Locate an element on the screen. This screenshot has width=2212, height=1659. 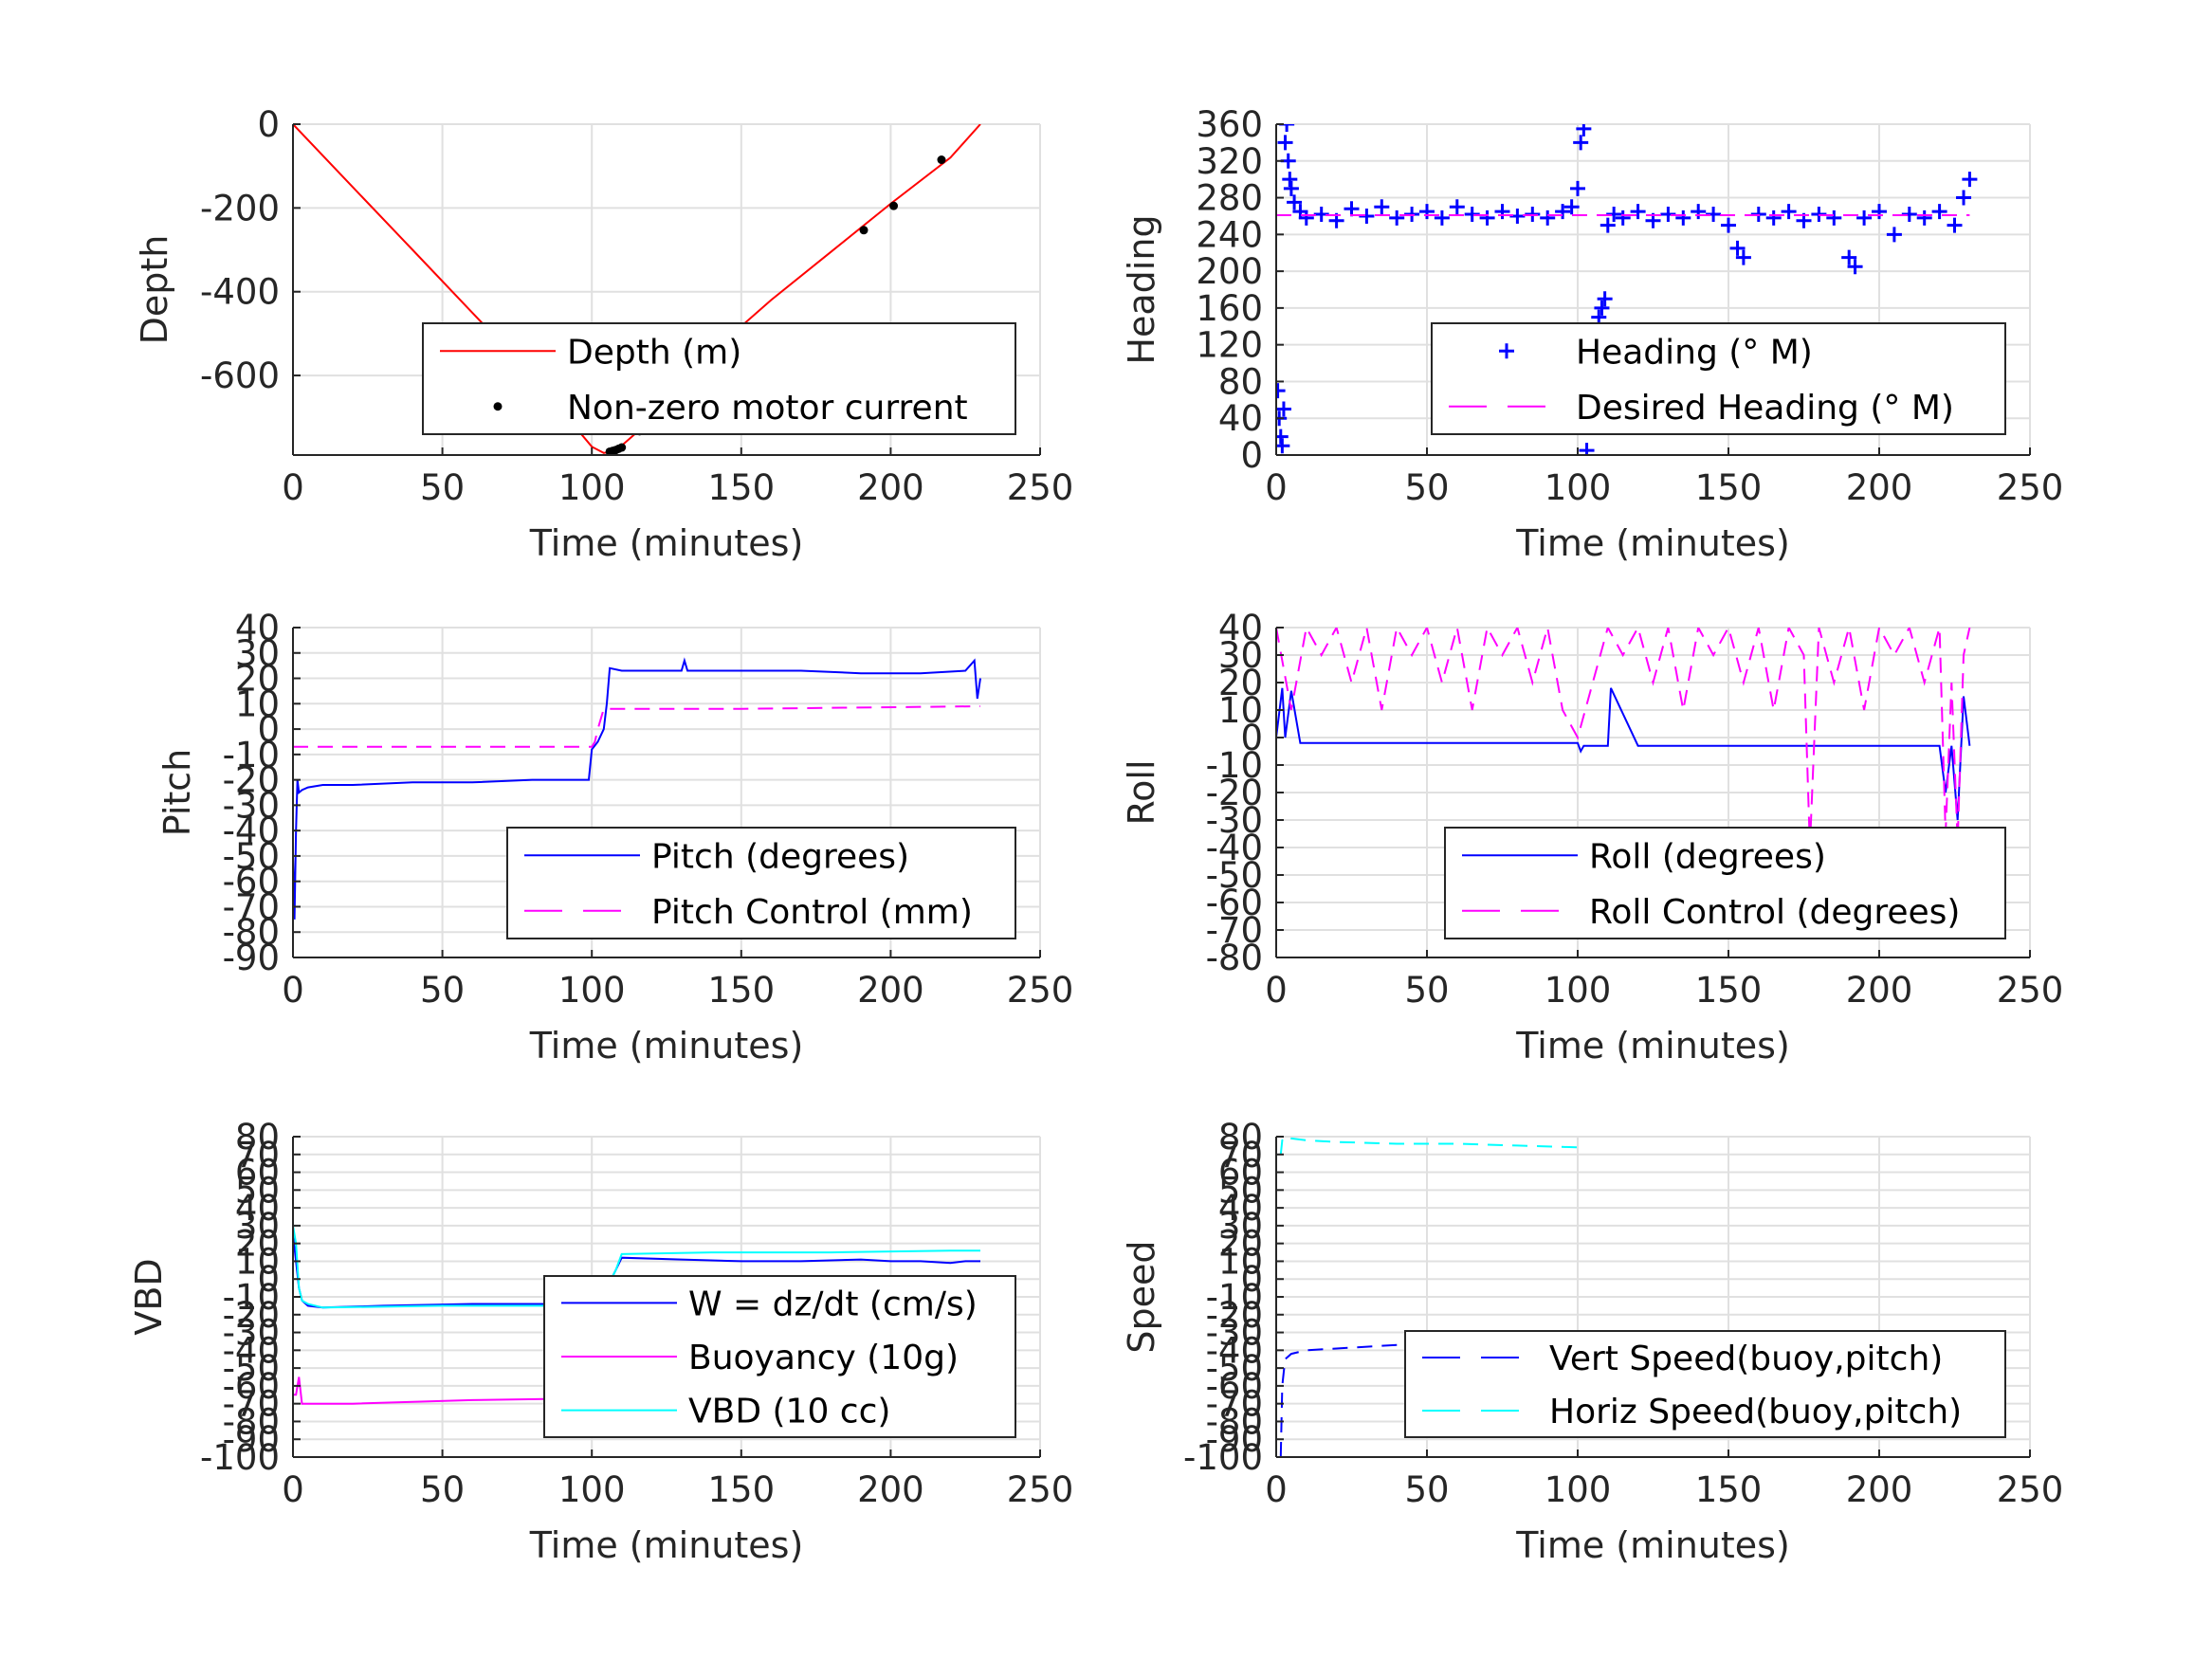
legend-label: Pitch Control (mm) is located at coordinates (812, 912).